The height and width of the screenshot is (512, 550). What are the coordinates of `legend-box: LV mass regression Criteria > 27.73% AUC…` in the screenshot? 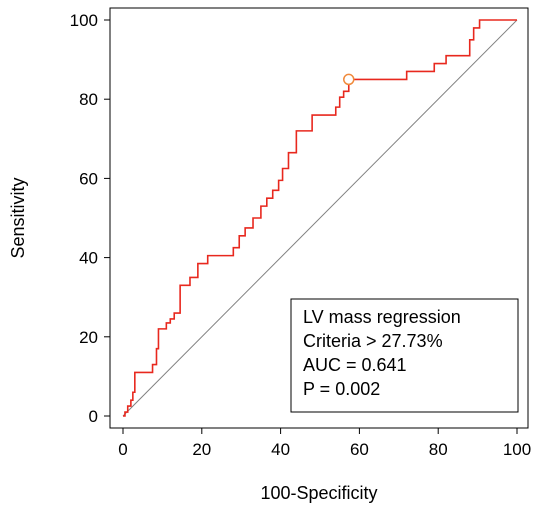 It's located at (404, 355).